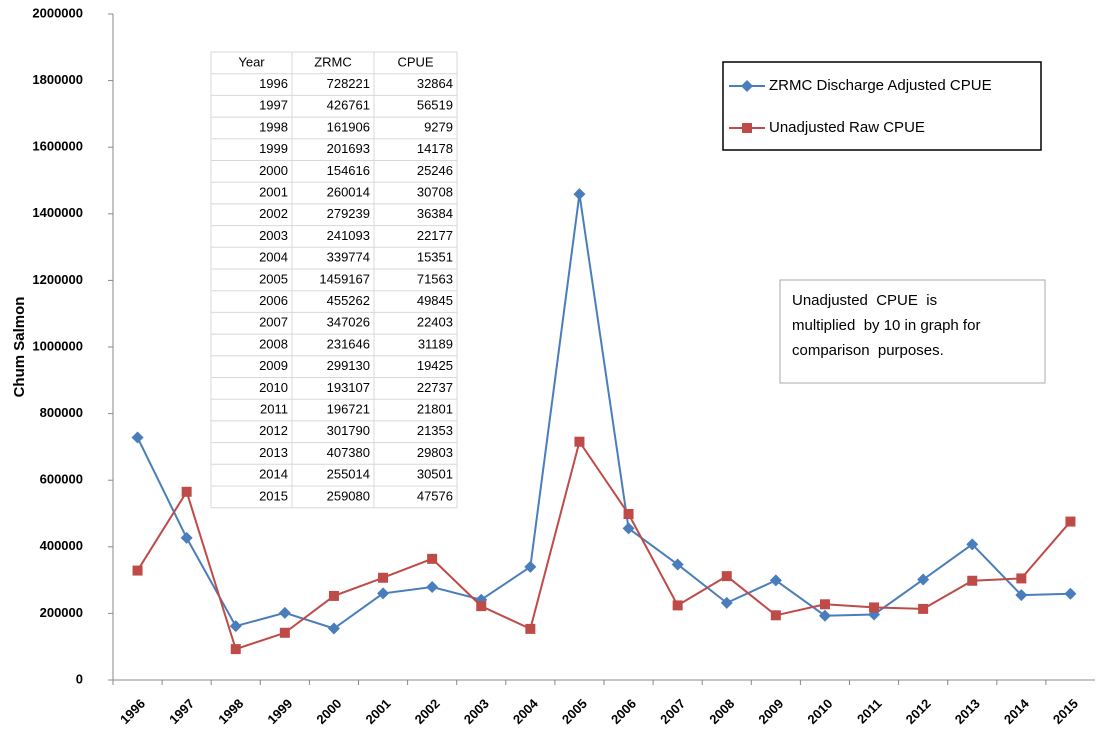 This screenshot has height=740, width=1102. What do you see at coordinates (435, 300) in the screenshot?
I see `table-cell: 49845` at bounding box center [435, 300].